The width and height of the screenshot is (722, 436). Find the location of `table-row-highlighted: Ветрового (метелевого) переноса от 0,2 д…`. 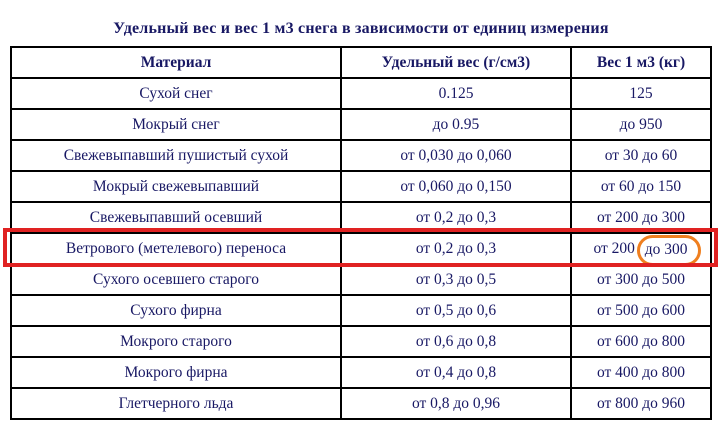

table-row-highlighted: Ветрового (метелевого) переноса от 0,2 д… is located at coordinates (361, 248).